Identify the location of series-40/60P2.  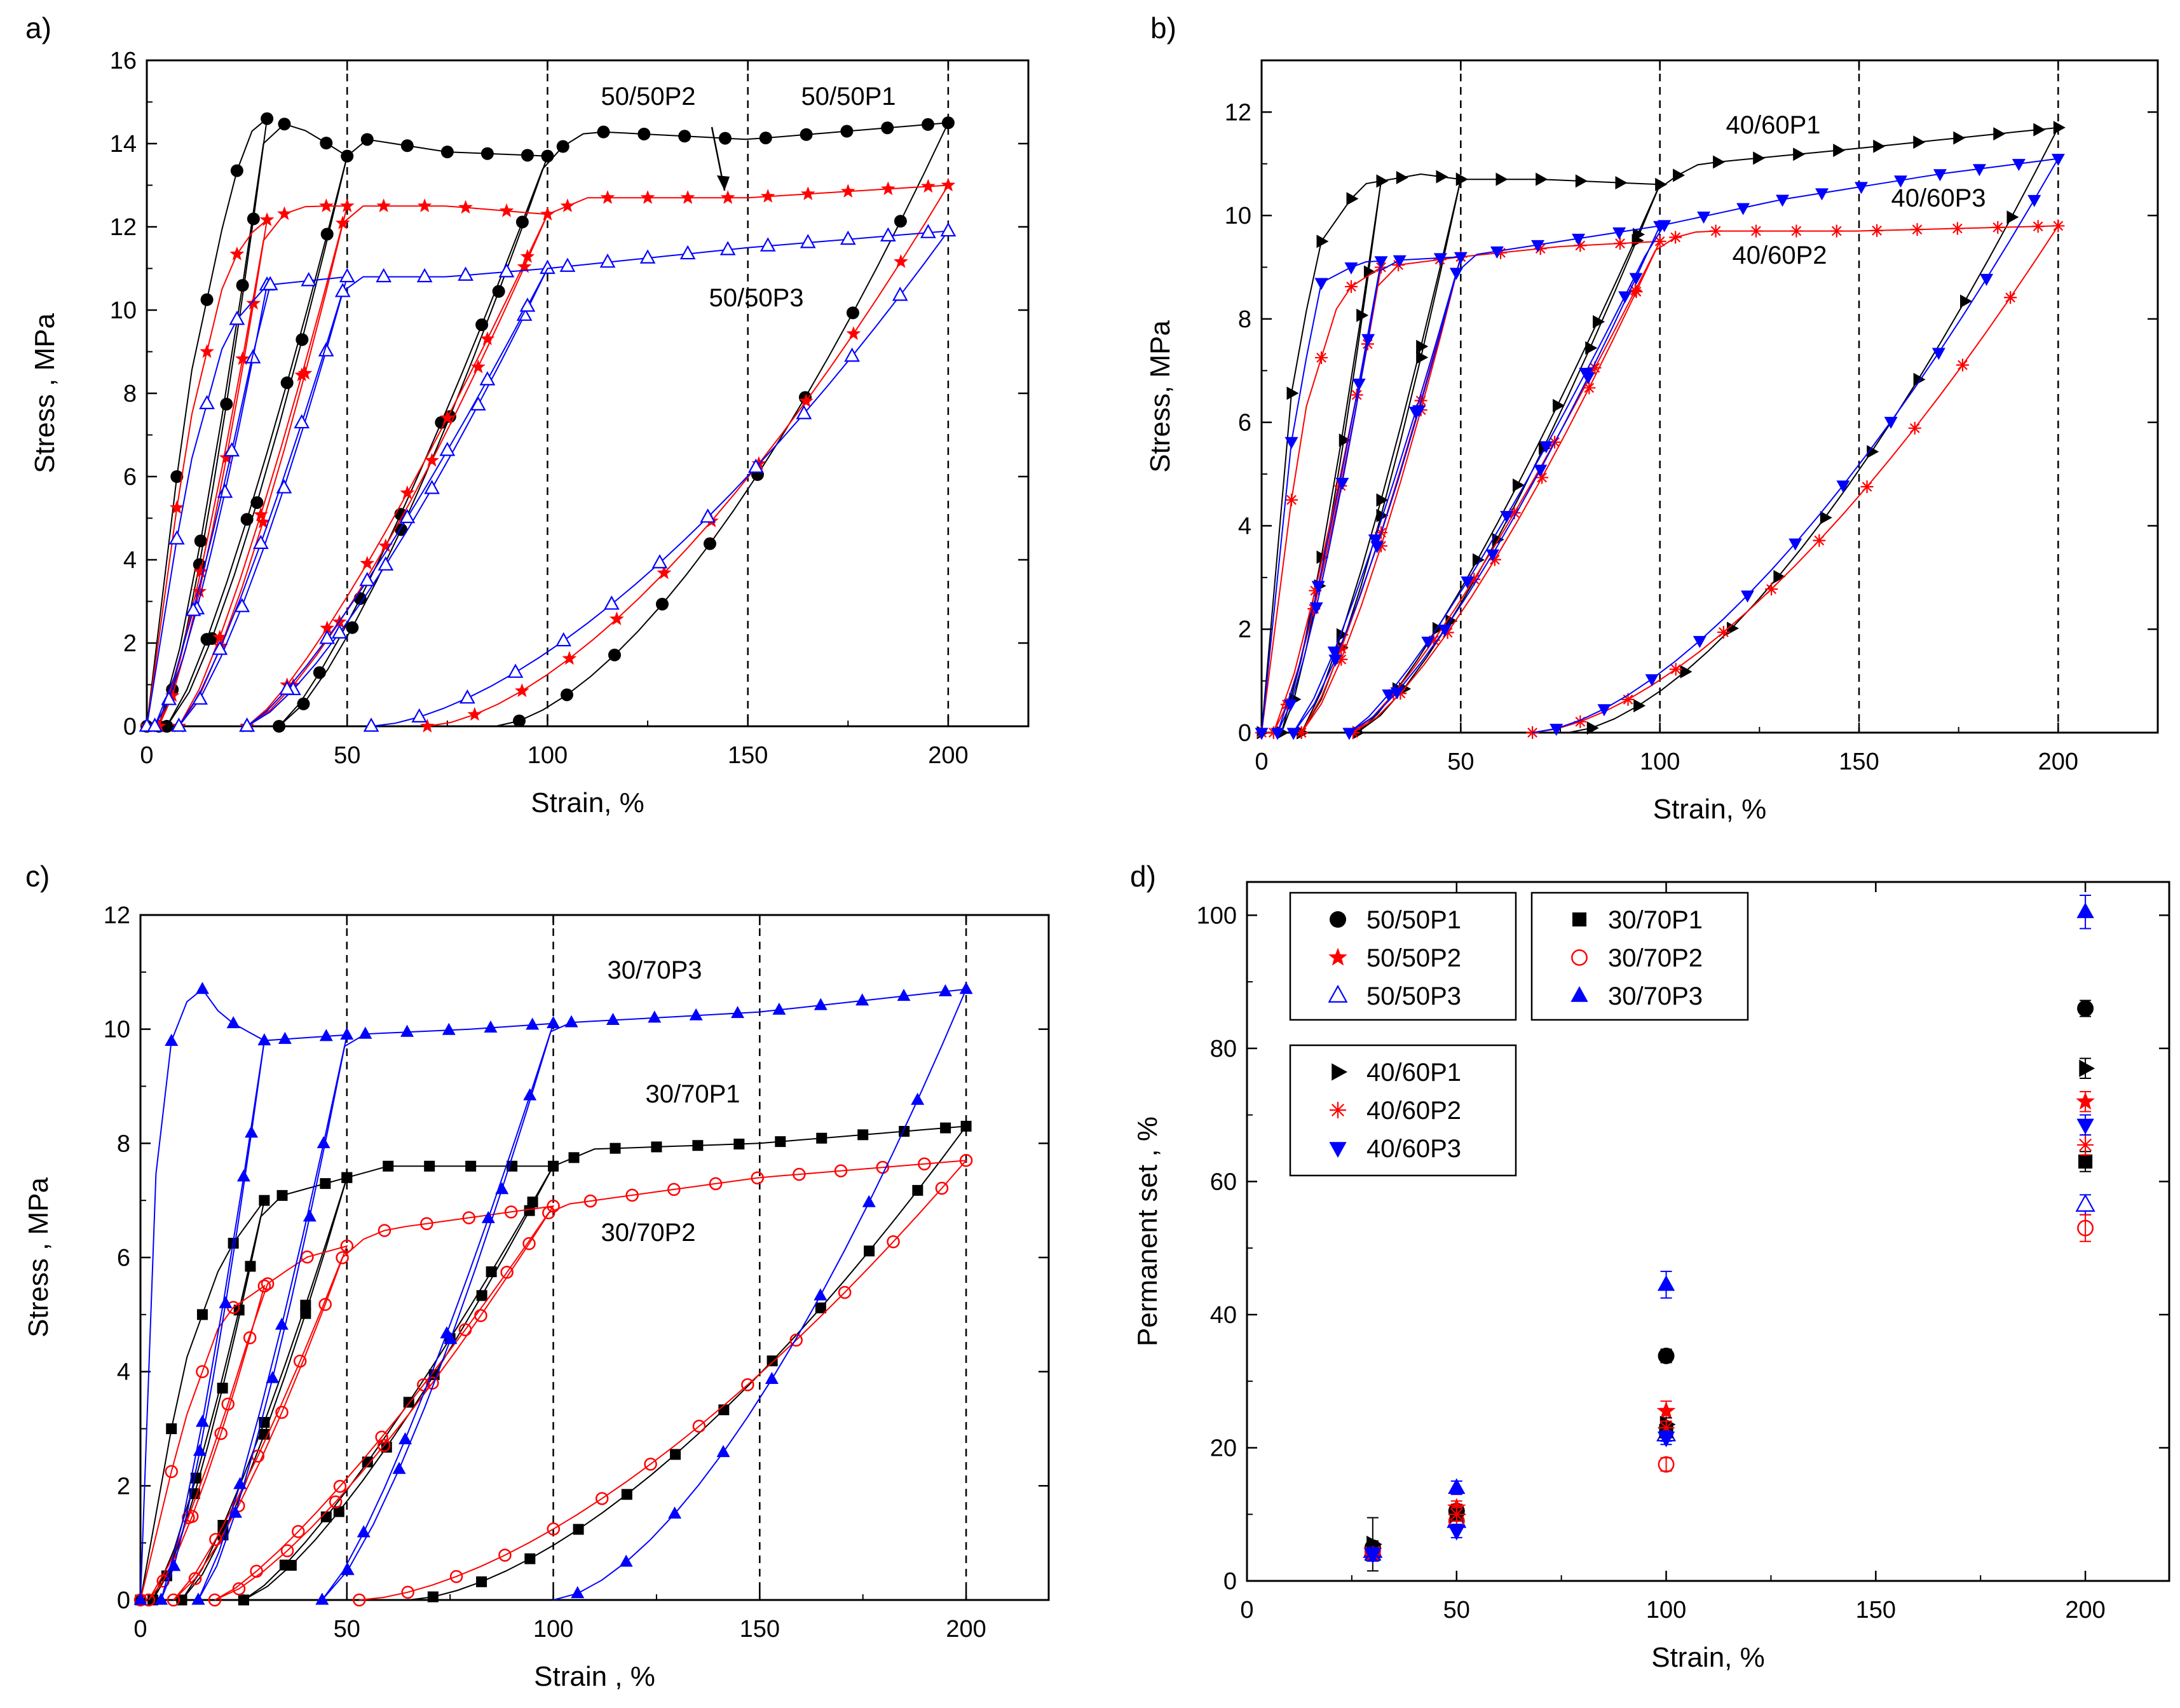
(1729, 1348).